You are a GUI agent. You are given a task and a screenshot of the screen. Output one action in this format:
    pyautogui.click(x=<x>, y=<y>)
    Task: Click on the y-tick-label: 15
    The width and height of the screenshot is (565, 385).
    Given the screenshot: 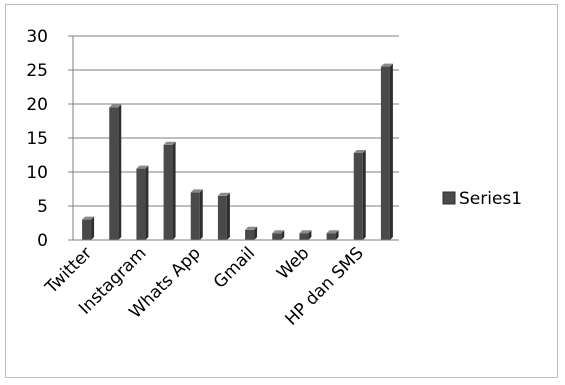 What is the action you would take?
    pyautogui.click(x=37, y=139)
    